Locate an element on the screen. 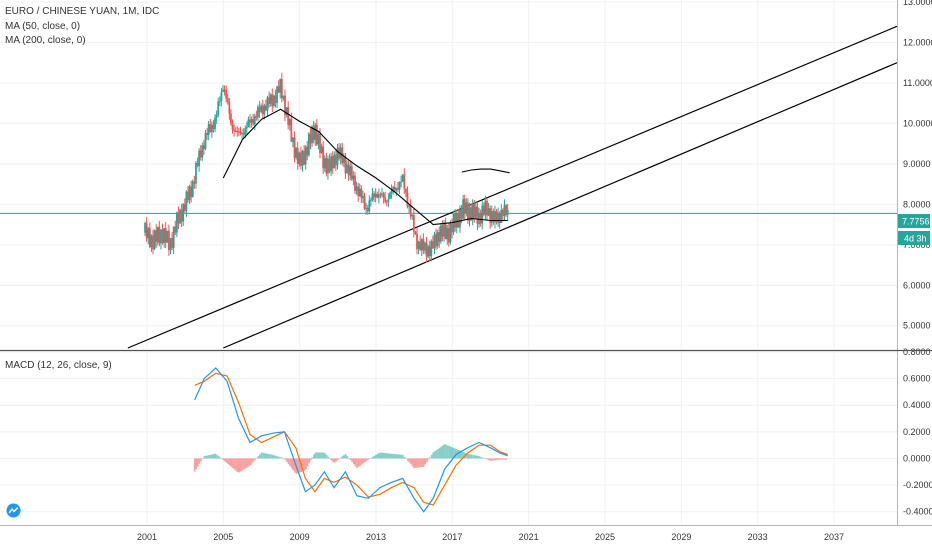 This screenshot has height=550, width=932. x-tick-label: 2009 is located at coordinates (300, 537).